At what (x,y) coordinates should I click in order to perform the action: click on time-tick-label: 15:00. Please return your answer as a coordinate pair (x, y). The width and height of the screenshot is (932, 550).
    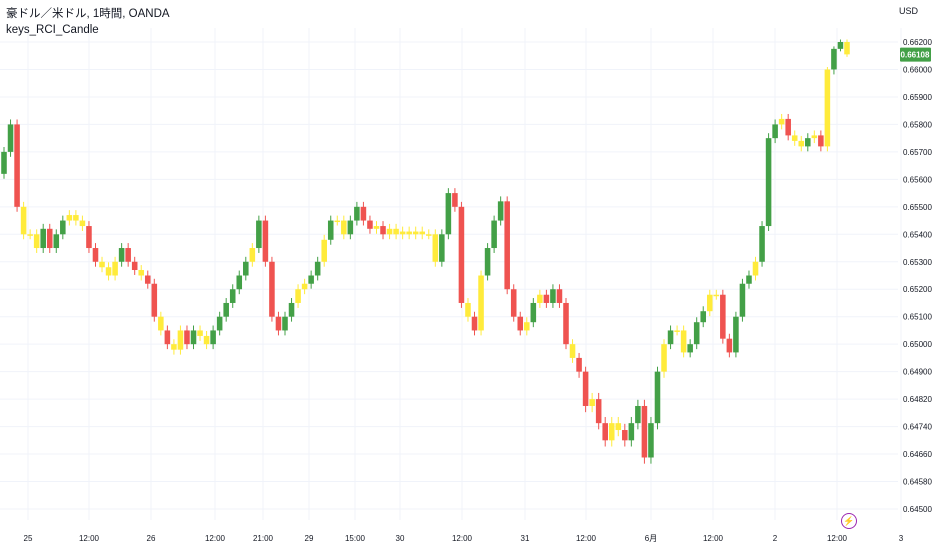
    Looking at the image, I should click on (355, 538).